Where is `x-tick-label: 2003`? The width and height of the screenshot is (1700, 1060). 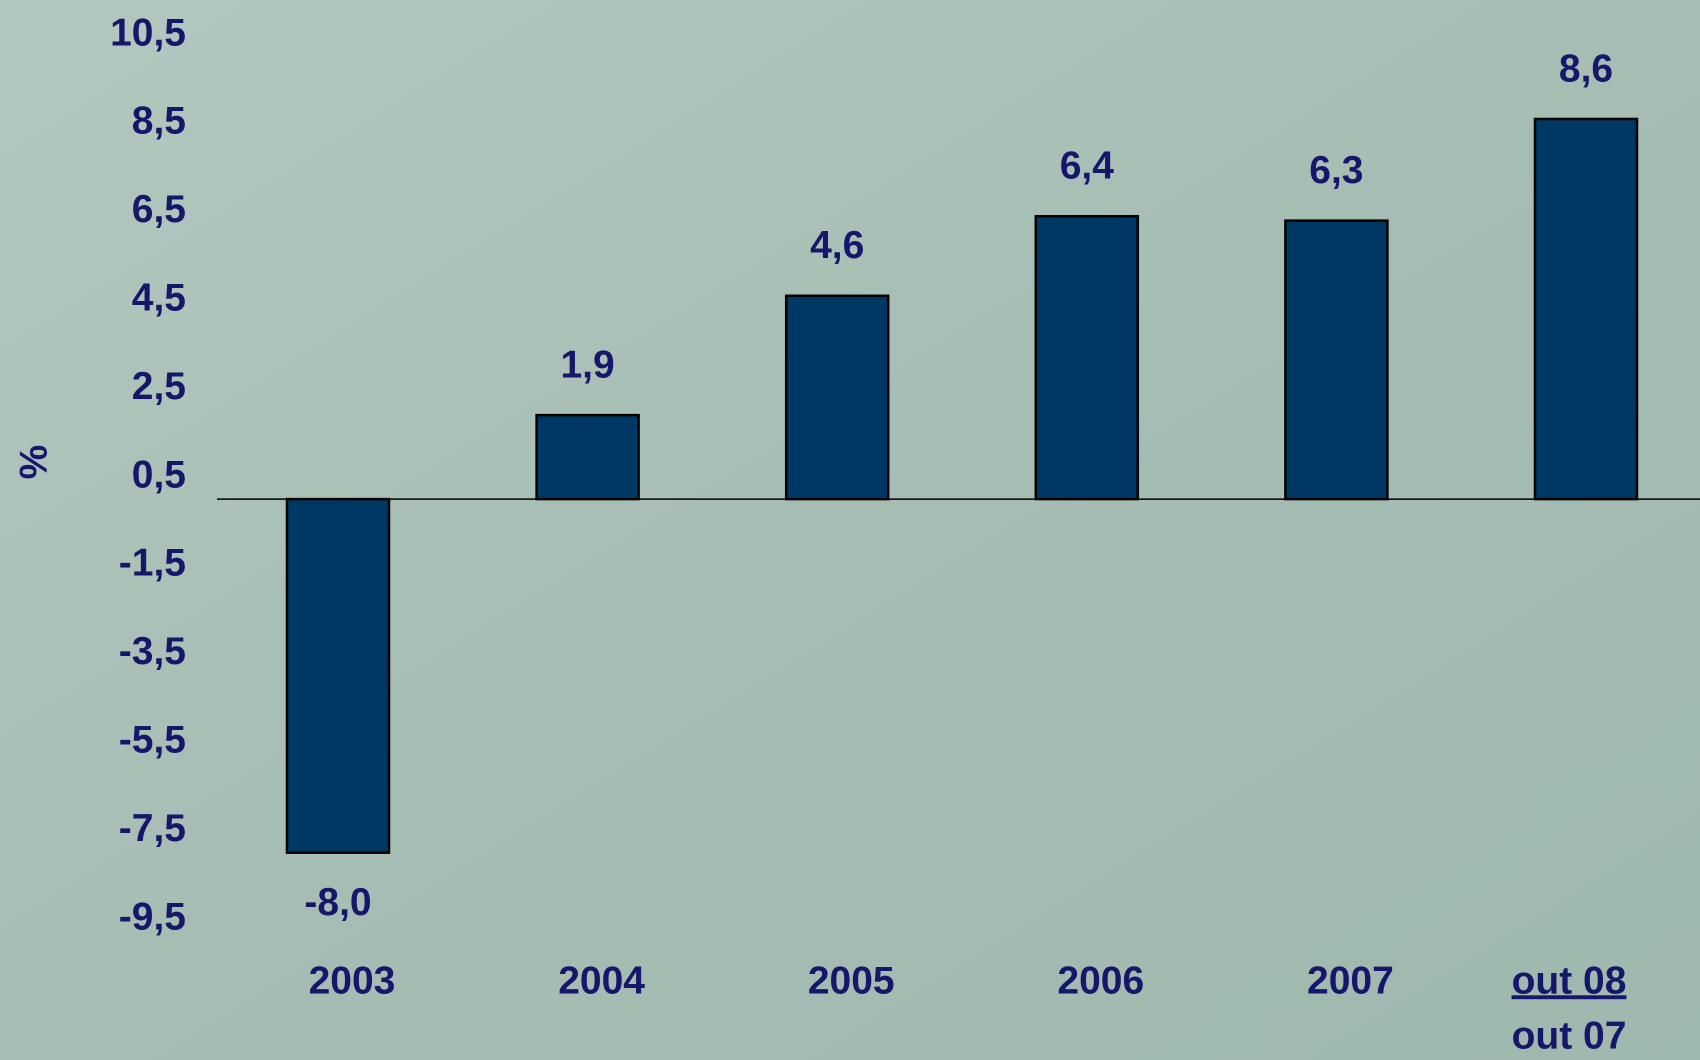 x-tick-label: 2003 is located at coordinates (352, 980).